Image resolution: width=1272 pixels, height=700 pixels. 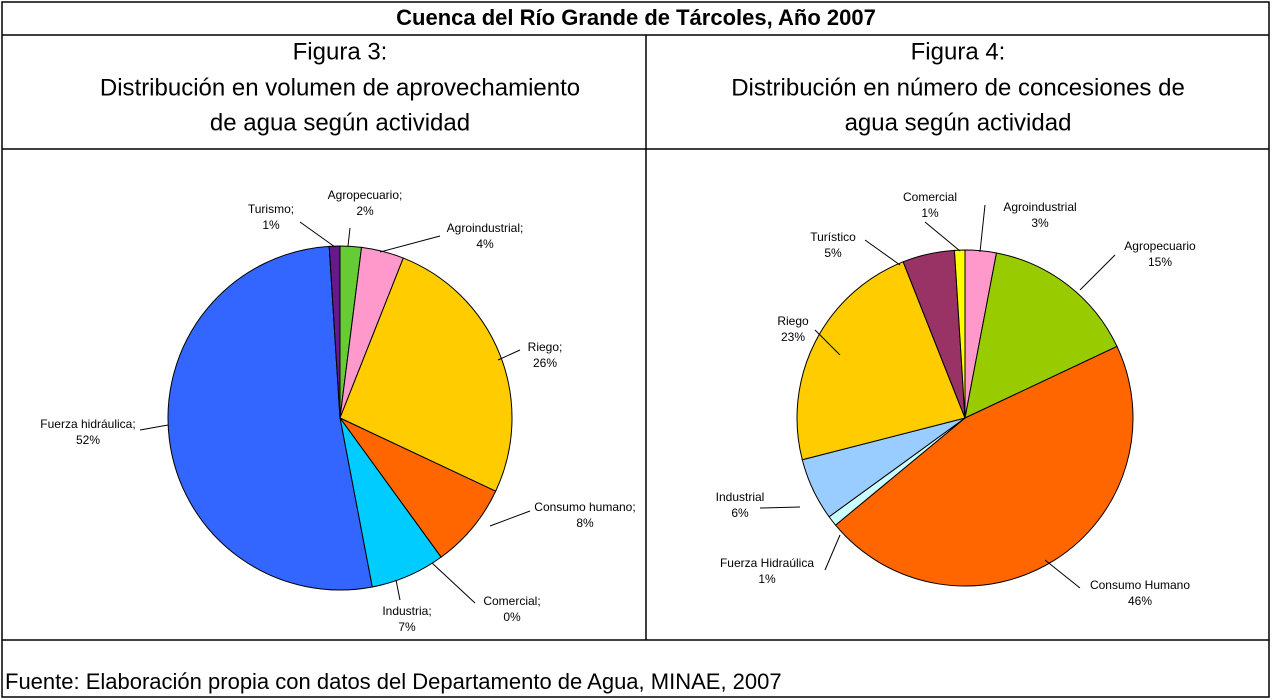 What do you see at coordinates (833, 253) in the screenshot?
I see `slice-value-label: 5%` at bounding box center [833, 253].